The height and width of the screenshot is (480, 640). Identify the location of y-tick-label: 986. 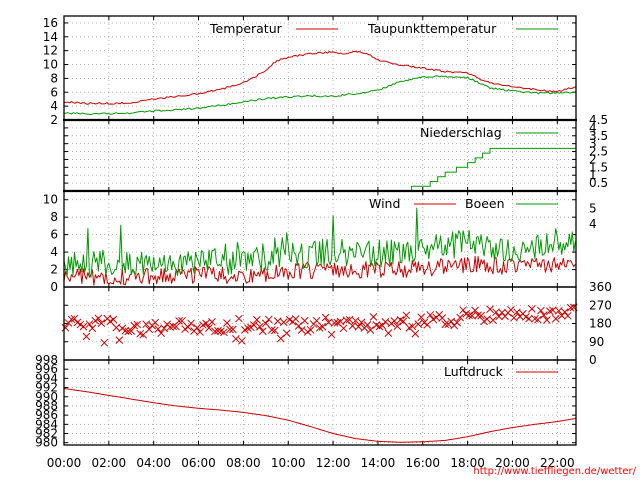
(46, 415).